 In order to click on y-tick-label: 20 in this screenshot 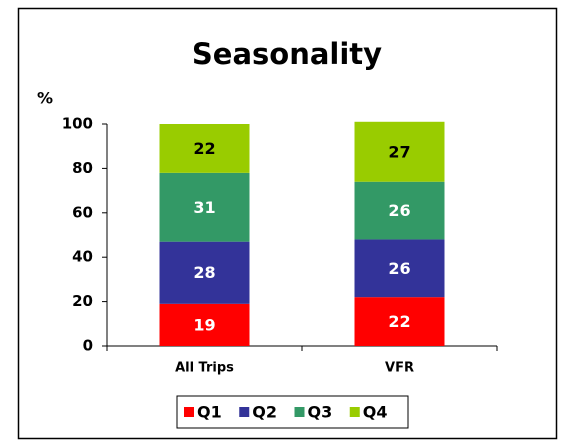, I will do `click(82, 301)`.